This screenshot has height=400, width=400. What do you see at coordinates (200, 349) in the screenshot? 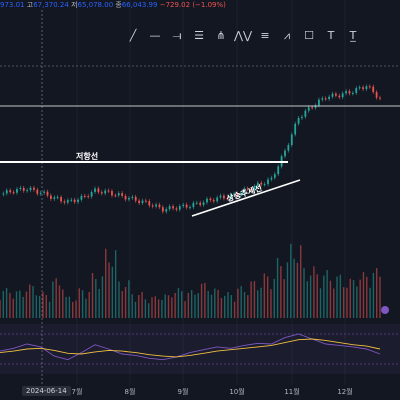
I see `rsi-panel` at bounding box center [200, 349].